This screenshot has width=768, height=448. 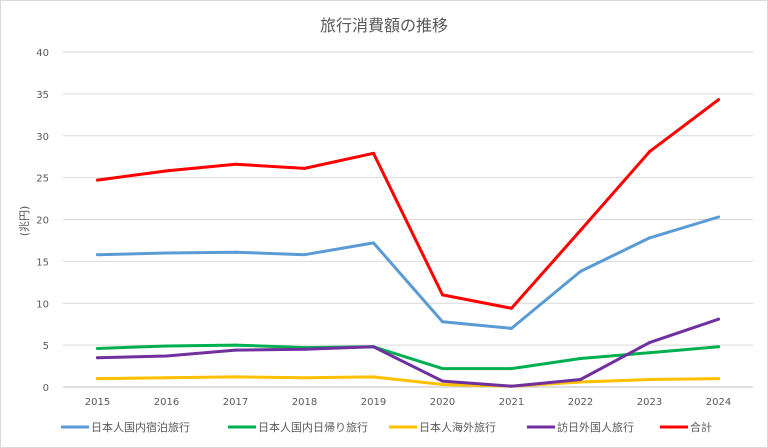 I want to click on x-tick-label: 2021, so click(x=511, y=402).